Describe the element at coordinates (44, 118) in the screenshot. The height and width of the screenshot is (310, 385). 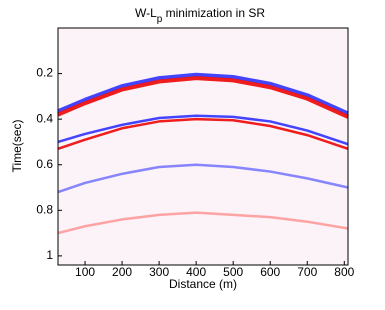
I see `y-tick-label: 0.4` at that location.